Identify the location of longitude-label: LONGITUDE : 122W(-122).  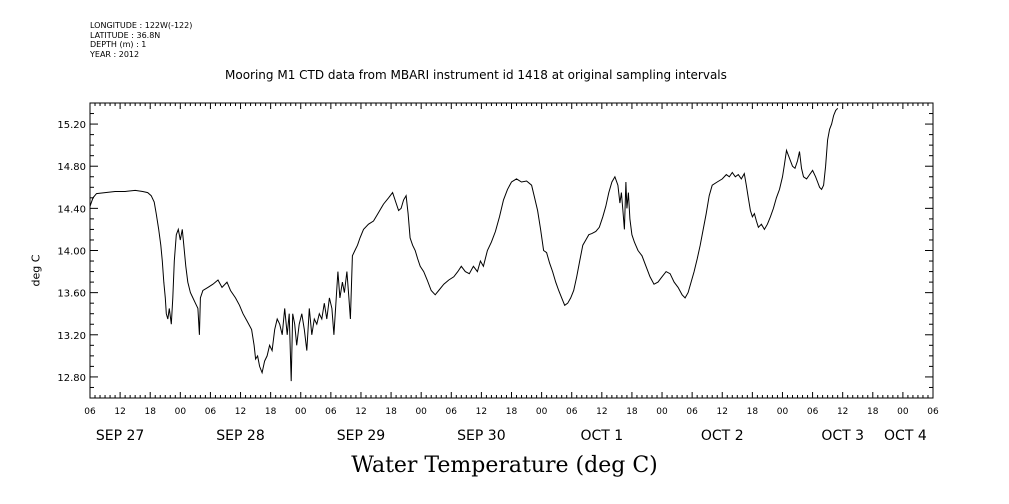
(141, 25).